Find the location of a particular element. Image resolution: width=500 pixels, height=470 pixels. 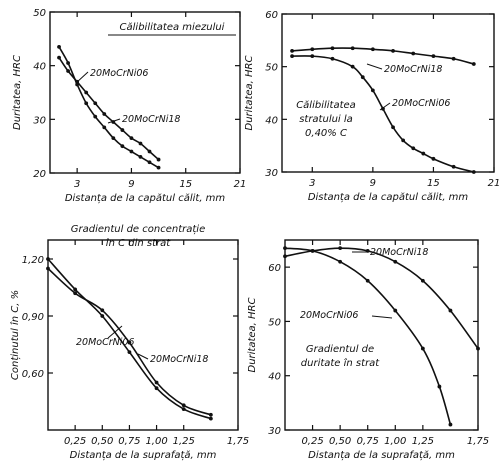

chart-1-y-axis-label: Duritatea, HRC is located at coordinates (17, 92).